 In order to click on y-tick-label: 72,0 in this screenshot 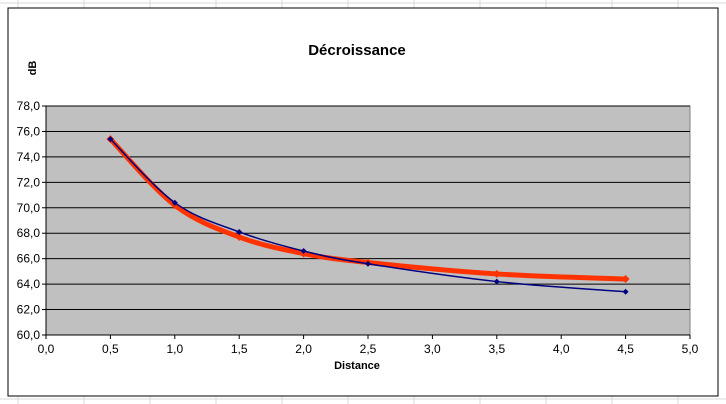, I will do `click(29, 182)`.